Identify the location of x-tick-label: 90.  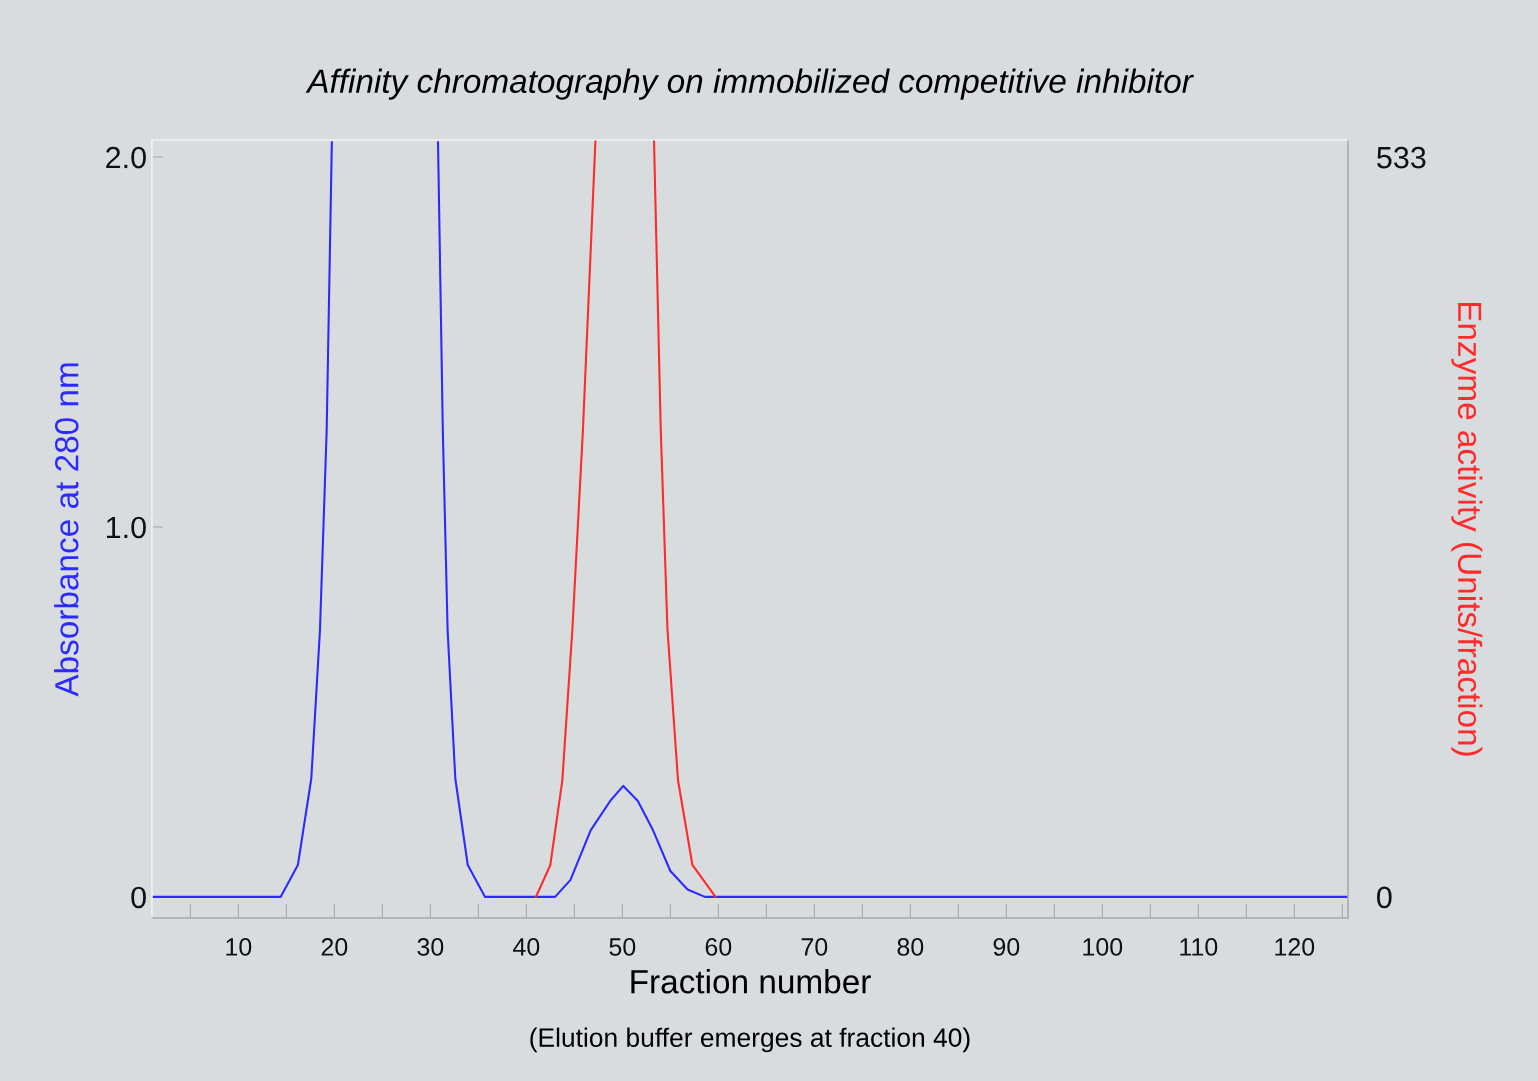
(1006, 947).